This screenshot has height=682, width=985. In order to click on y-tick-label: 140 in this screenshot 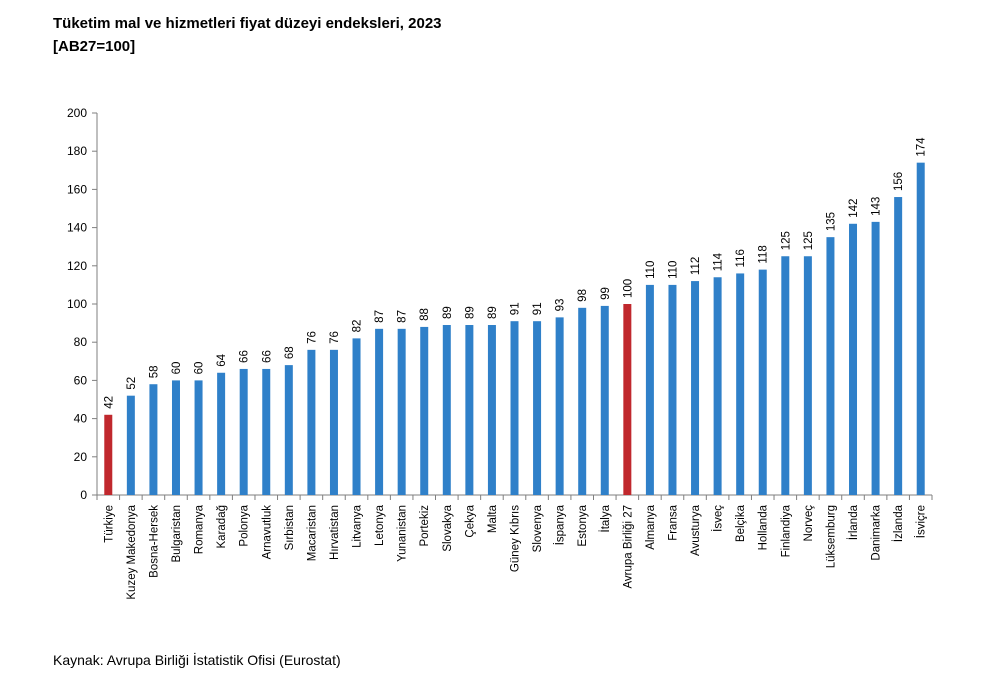, I will do `click(77, 228)`.